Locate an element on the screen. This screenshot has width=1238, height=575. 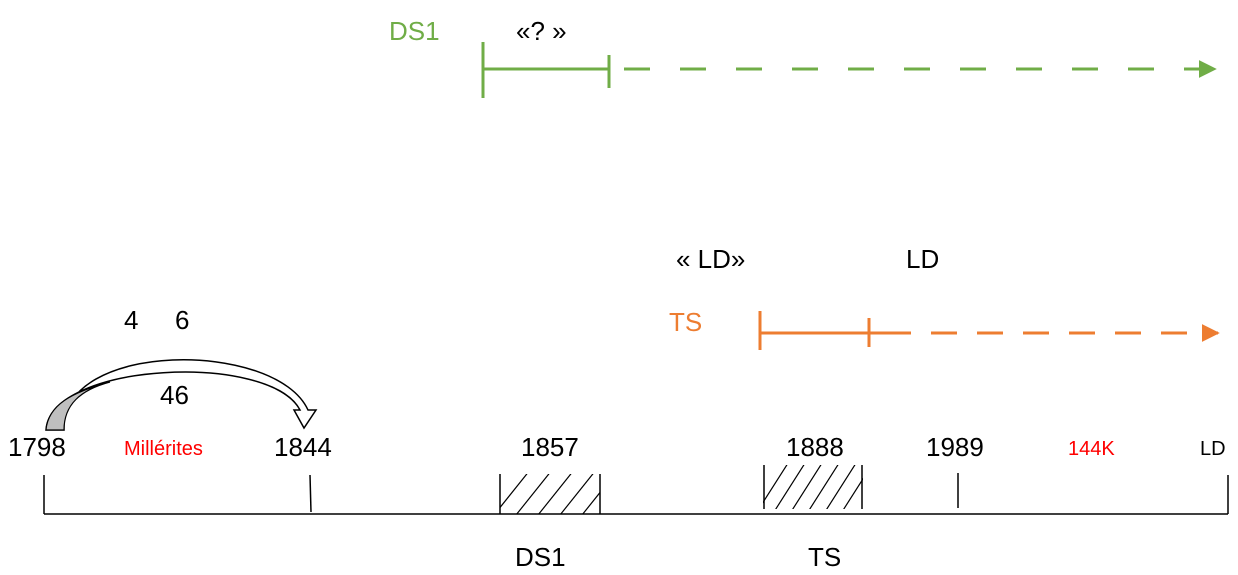
curved-arrow-tail is located at coordinates (78, 406).